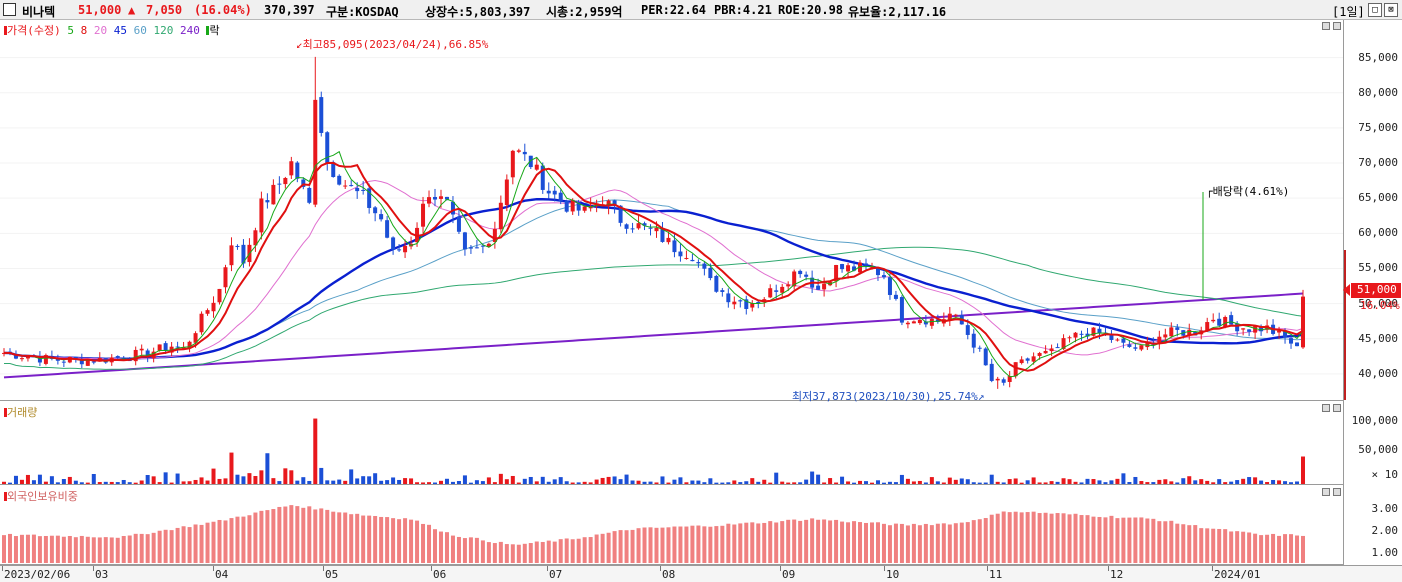 Image resolution: width=1402 pixels, height=582 pixels. What do you see at coordinates (332, 574) in the screenshot?
I see `date-label: 05` at bounding box center [332, 574].